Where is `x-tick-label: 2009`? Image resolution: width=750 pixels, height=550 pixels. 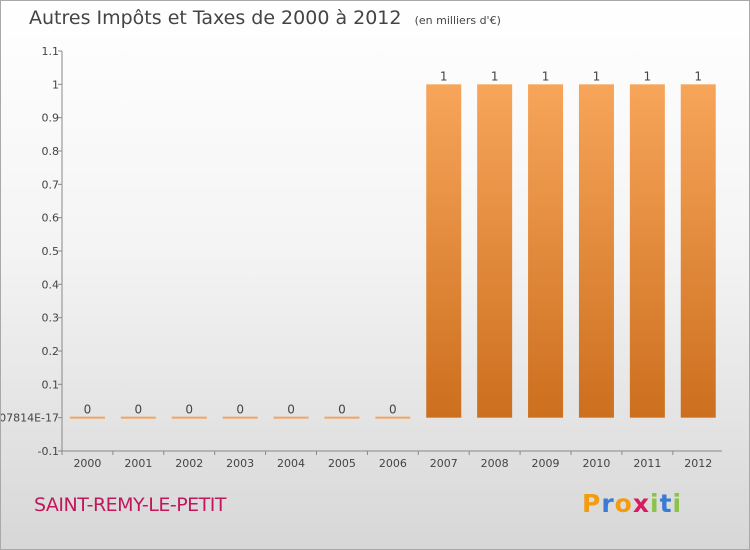 x-tick-label: 2009 is located at coordinates (546, 463).